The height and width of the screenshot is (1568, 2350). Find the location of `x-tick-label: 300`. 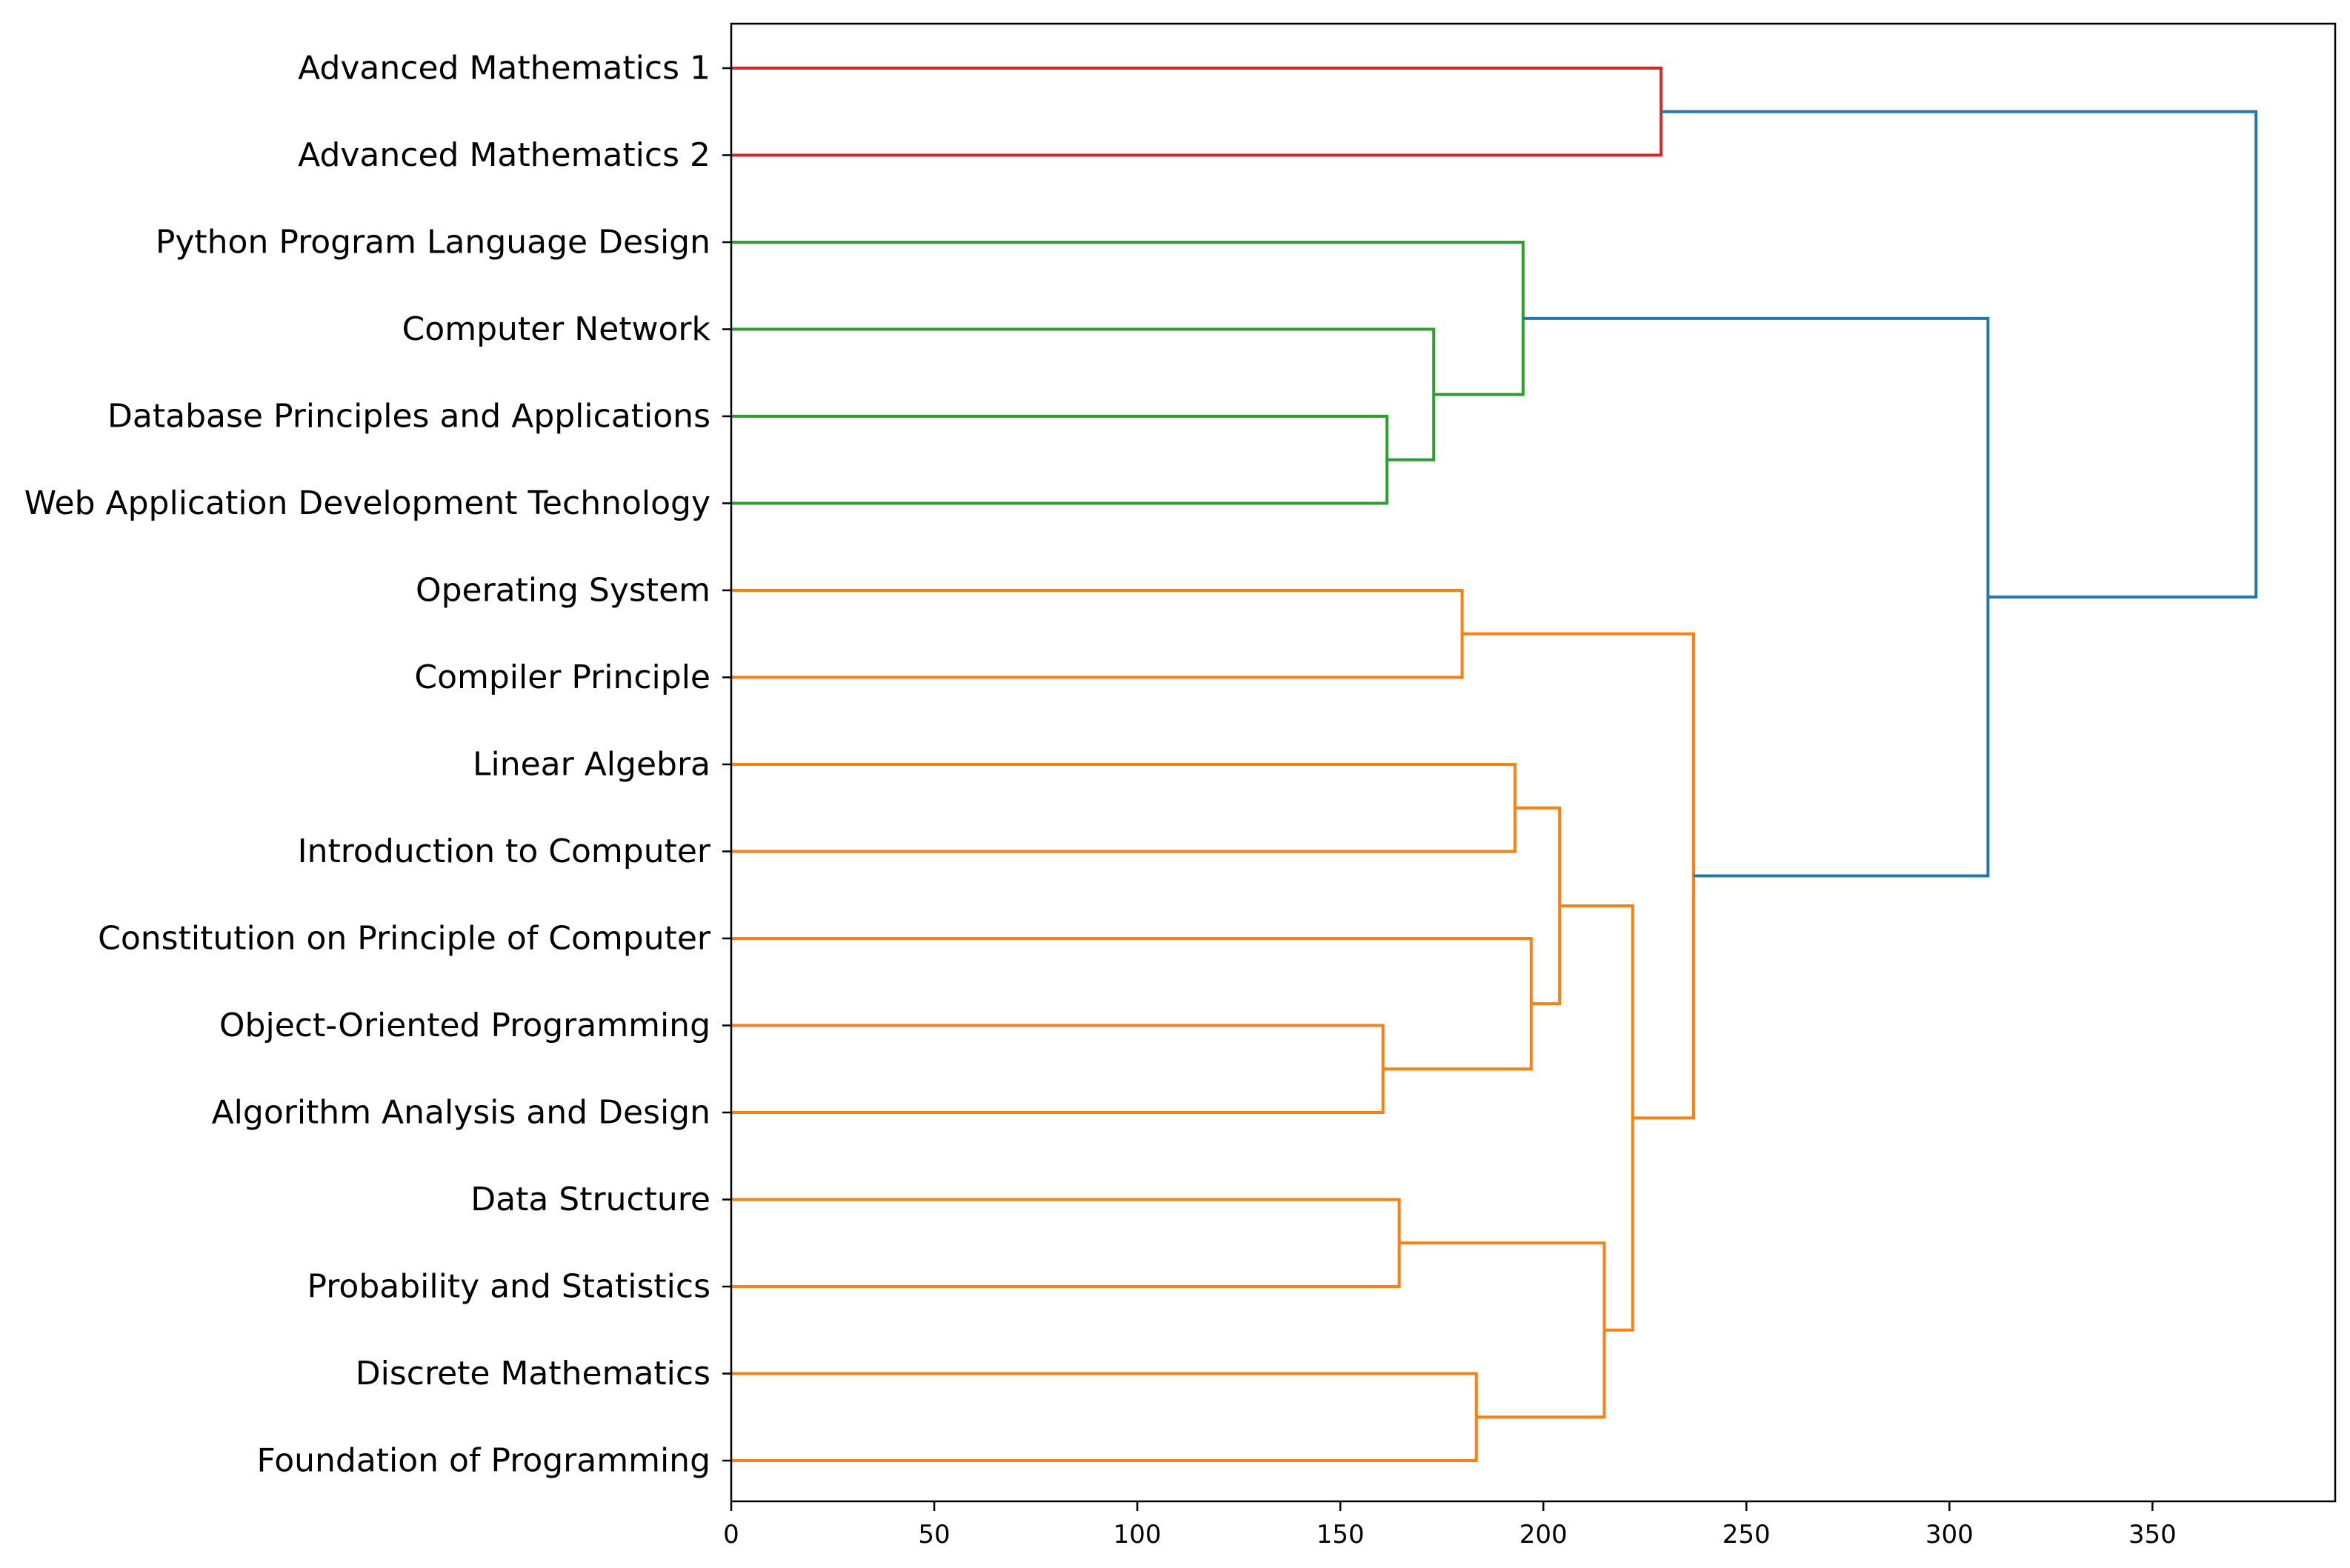

x-tick-label: 300 is located at coordinates (1950, 1534).